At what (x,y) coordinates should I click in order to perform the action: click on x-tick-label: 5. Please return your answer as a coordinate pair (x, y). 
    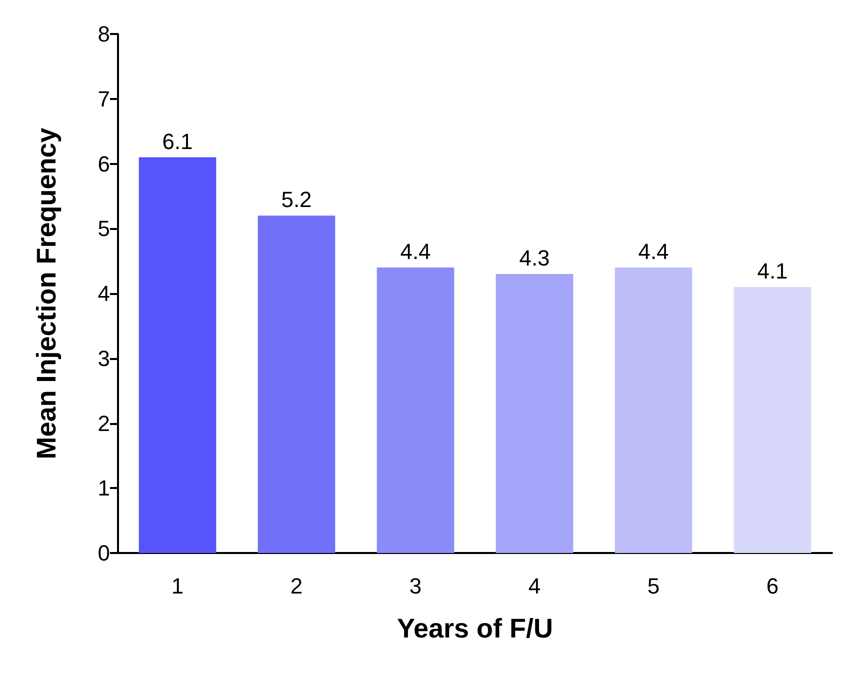
    Looking at the image, I should click on (653, 586).